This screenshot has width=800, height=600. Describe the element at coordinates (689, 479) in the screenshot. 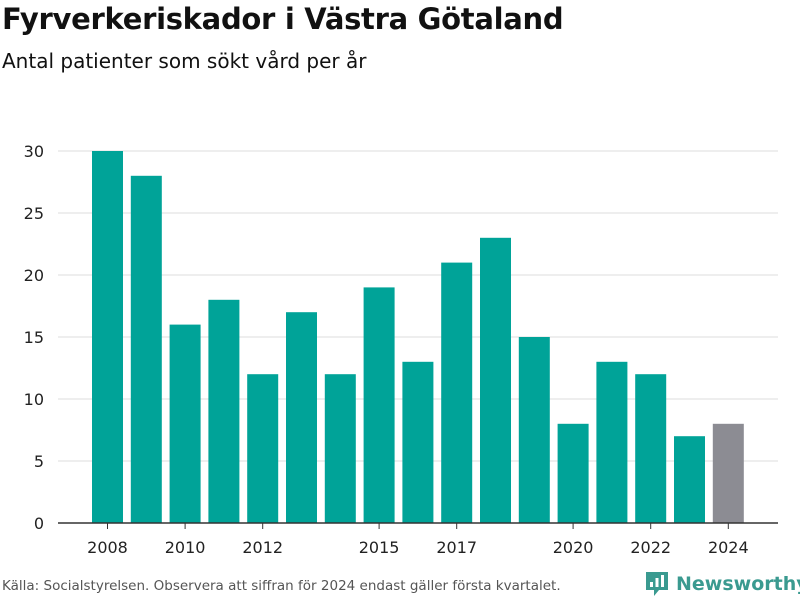

I see `bar-2023` at that location.